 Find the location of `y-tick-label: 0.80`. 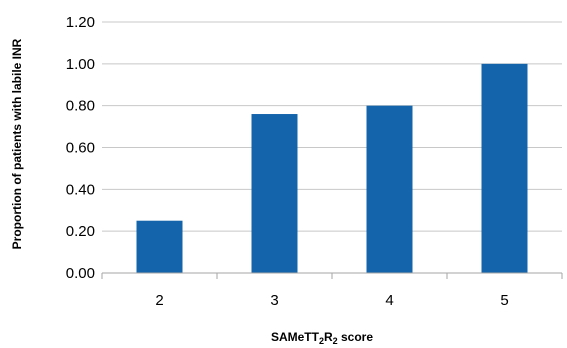

y-tick-label: 0.80 is located at coordinates (80, 106).